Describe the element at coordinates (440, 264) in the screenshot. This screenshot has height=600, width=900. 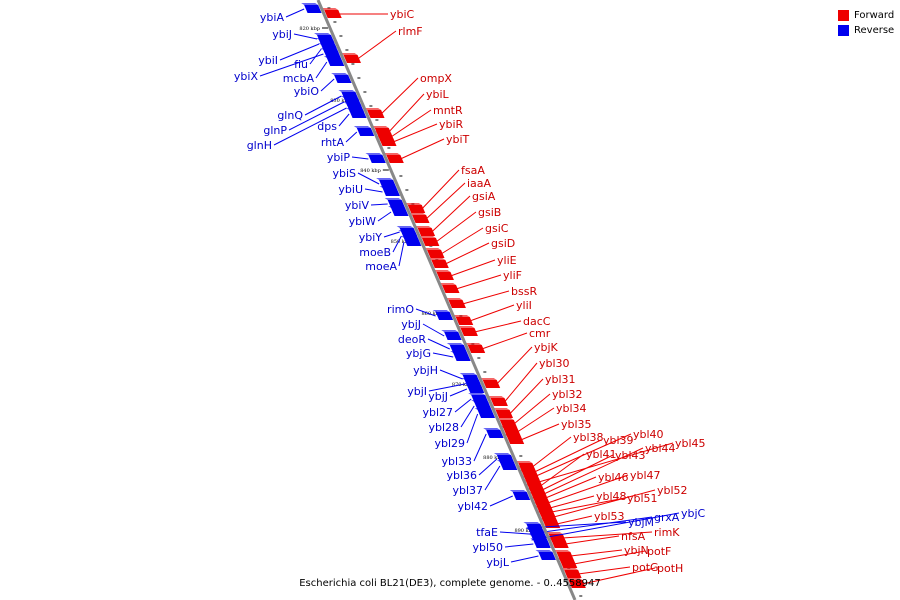
I see `gsiD-gene-block` at that location.